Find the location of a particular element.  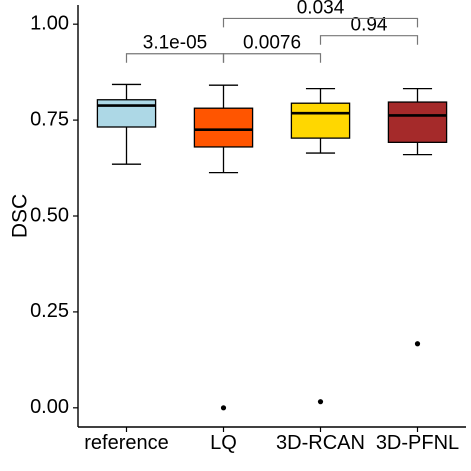

comparison-bracket: 3.1e-05 is located at coordinates (175, 48).